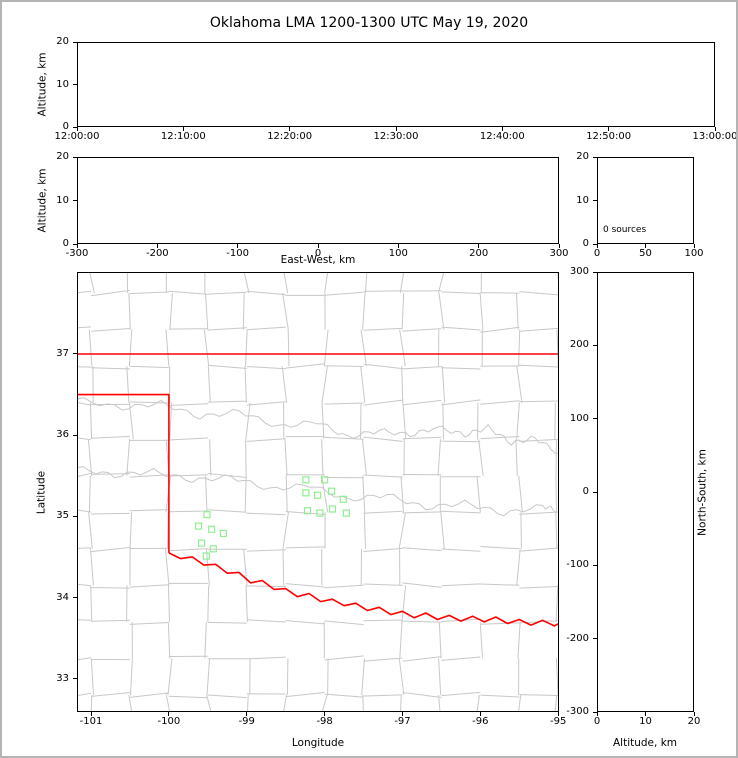 This screenshot has width=738, height=758. I want to click on x-tick-label: -95, so click(558, 721).